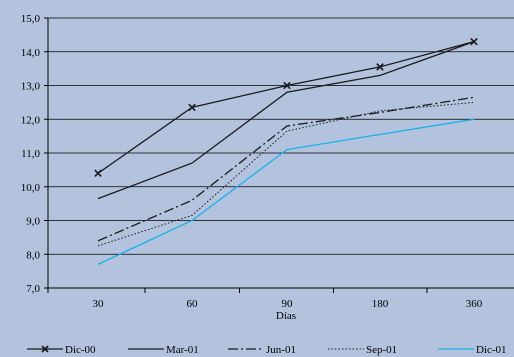 The width and height of the screenshot is (514, 357). Describe the element at coordinates (193, 304) in the screenshot. I see `x-tick-label: 60` at that location.